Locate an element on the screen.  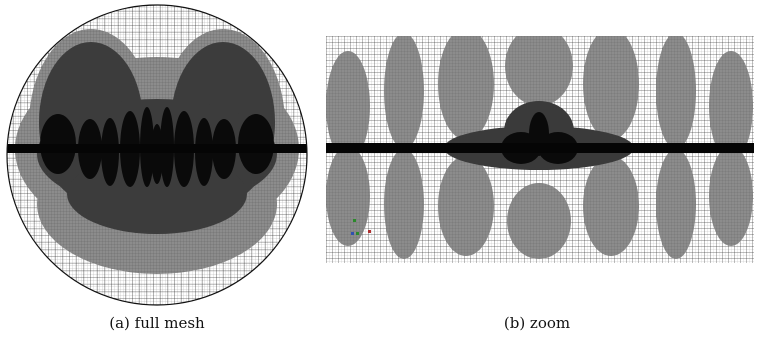
caption-full-mesh: (a) full mesh is located at coordinates (157, 323).